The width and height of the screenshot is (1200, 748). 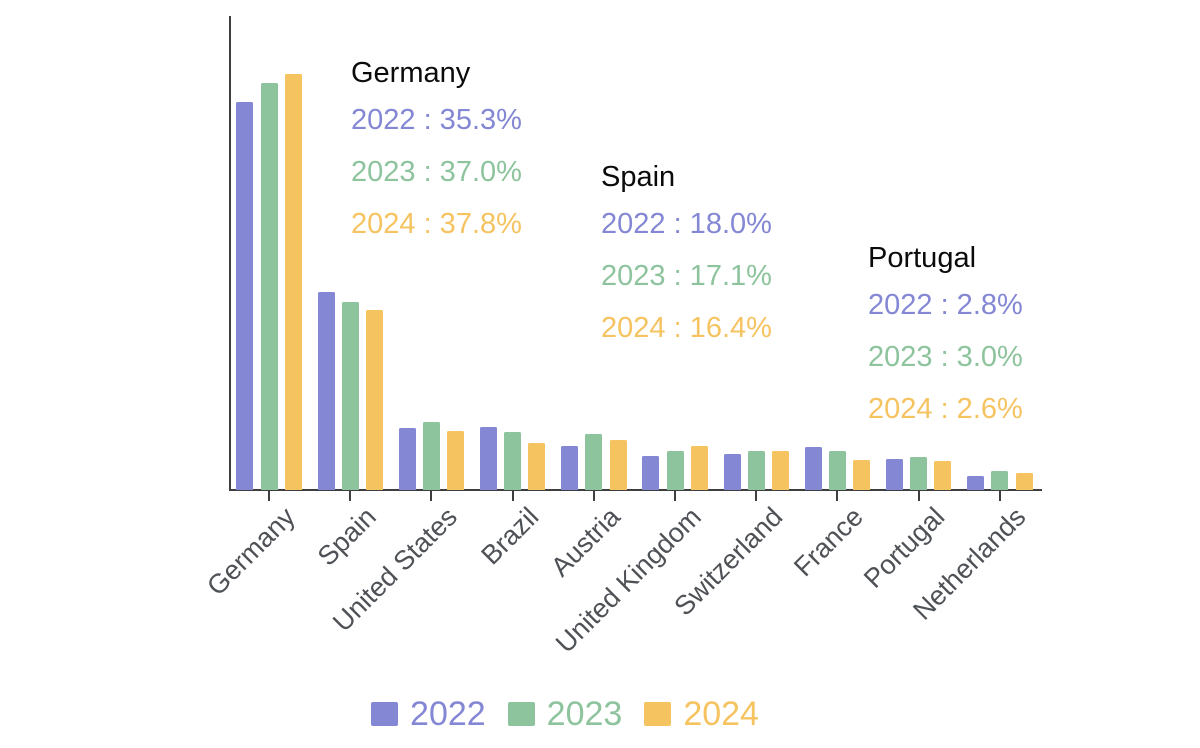 What do you see at coordinates (584, 714) in the screenshot?
I see `legend-label-2023: 2023` at bounding box center [584, 714].